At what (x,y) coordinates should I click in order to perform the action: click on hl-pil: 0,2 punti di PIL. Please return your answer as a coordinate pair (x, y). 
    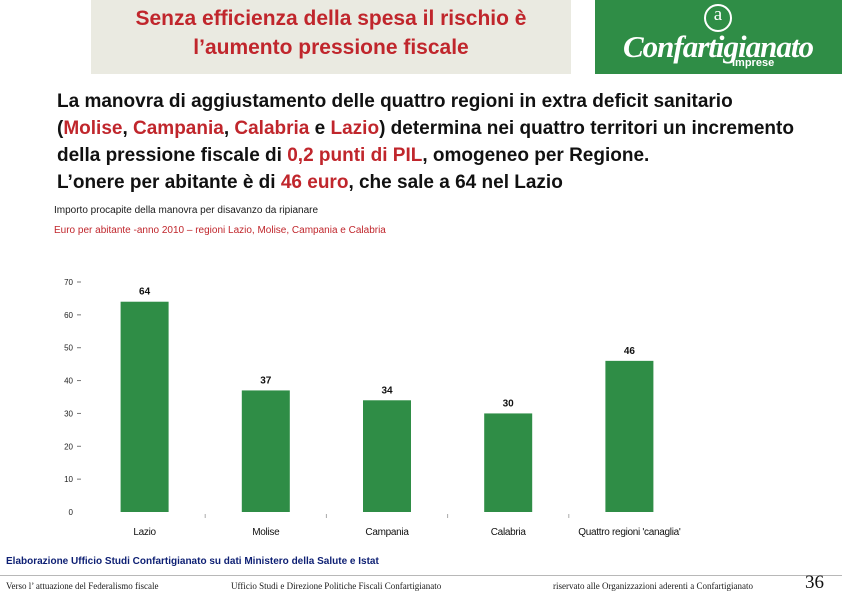
    Looking at the image, I should click on (355, 155).